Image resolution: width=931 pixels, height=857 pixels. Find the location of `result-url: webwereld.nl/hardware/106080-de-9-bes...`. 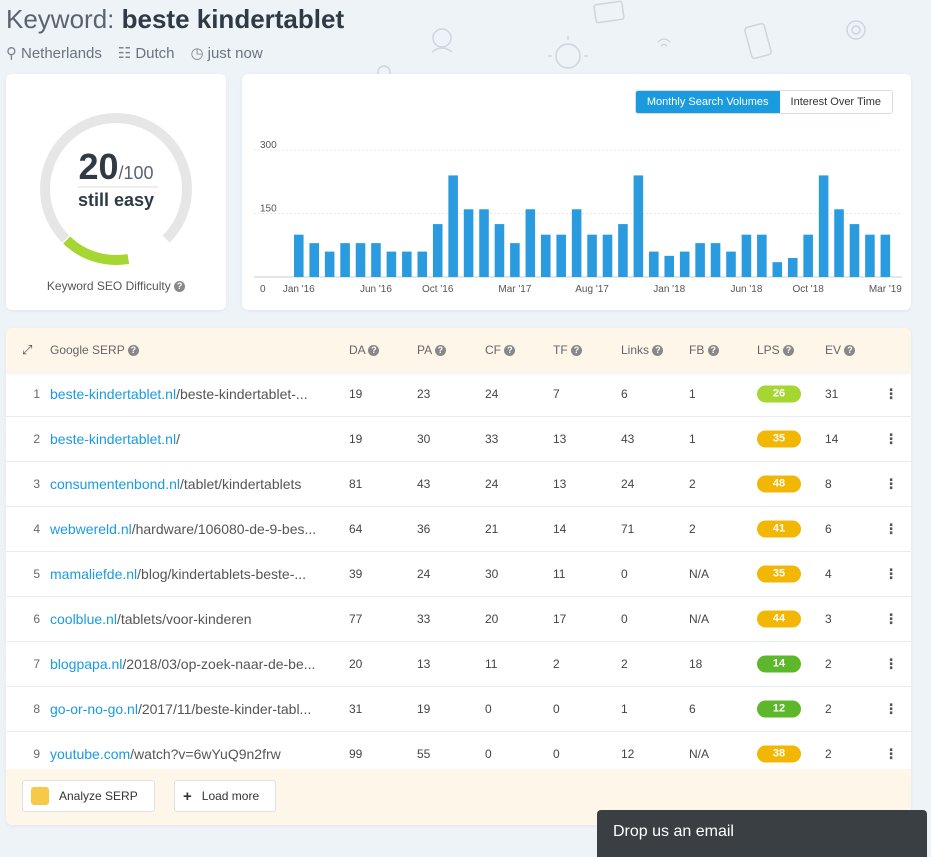

result-url: webwereld.nl/hardware/106080-de-9-bes... is located at coordinates (191, 529).